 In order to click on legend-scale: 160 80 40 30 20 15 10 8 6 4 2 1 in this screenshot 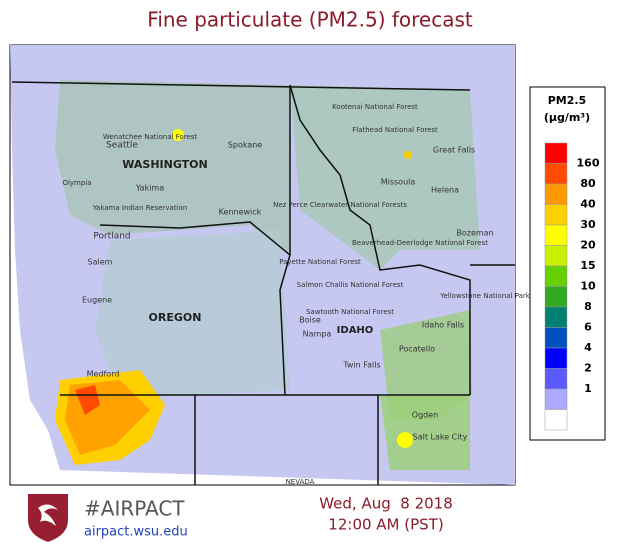, I will do `click(572, 286)`.